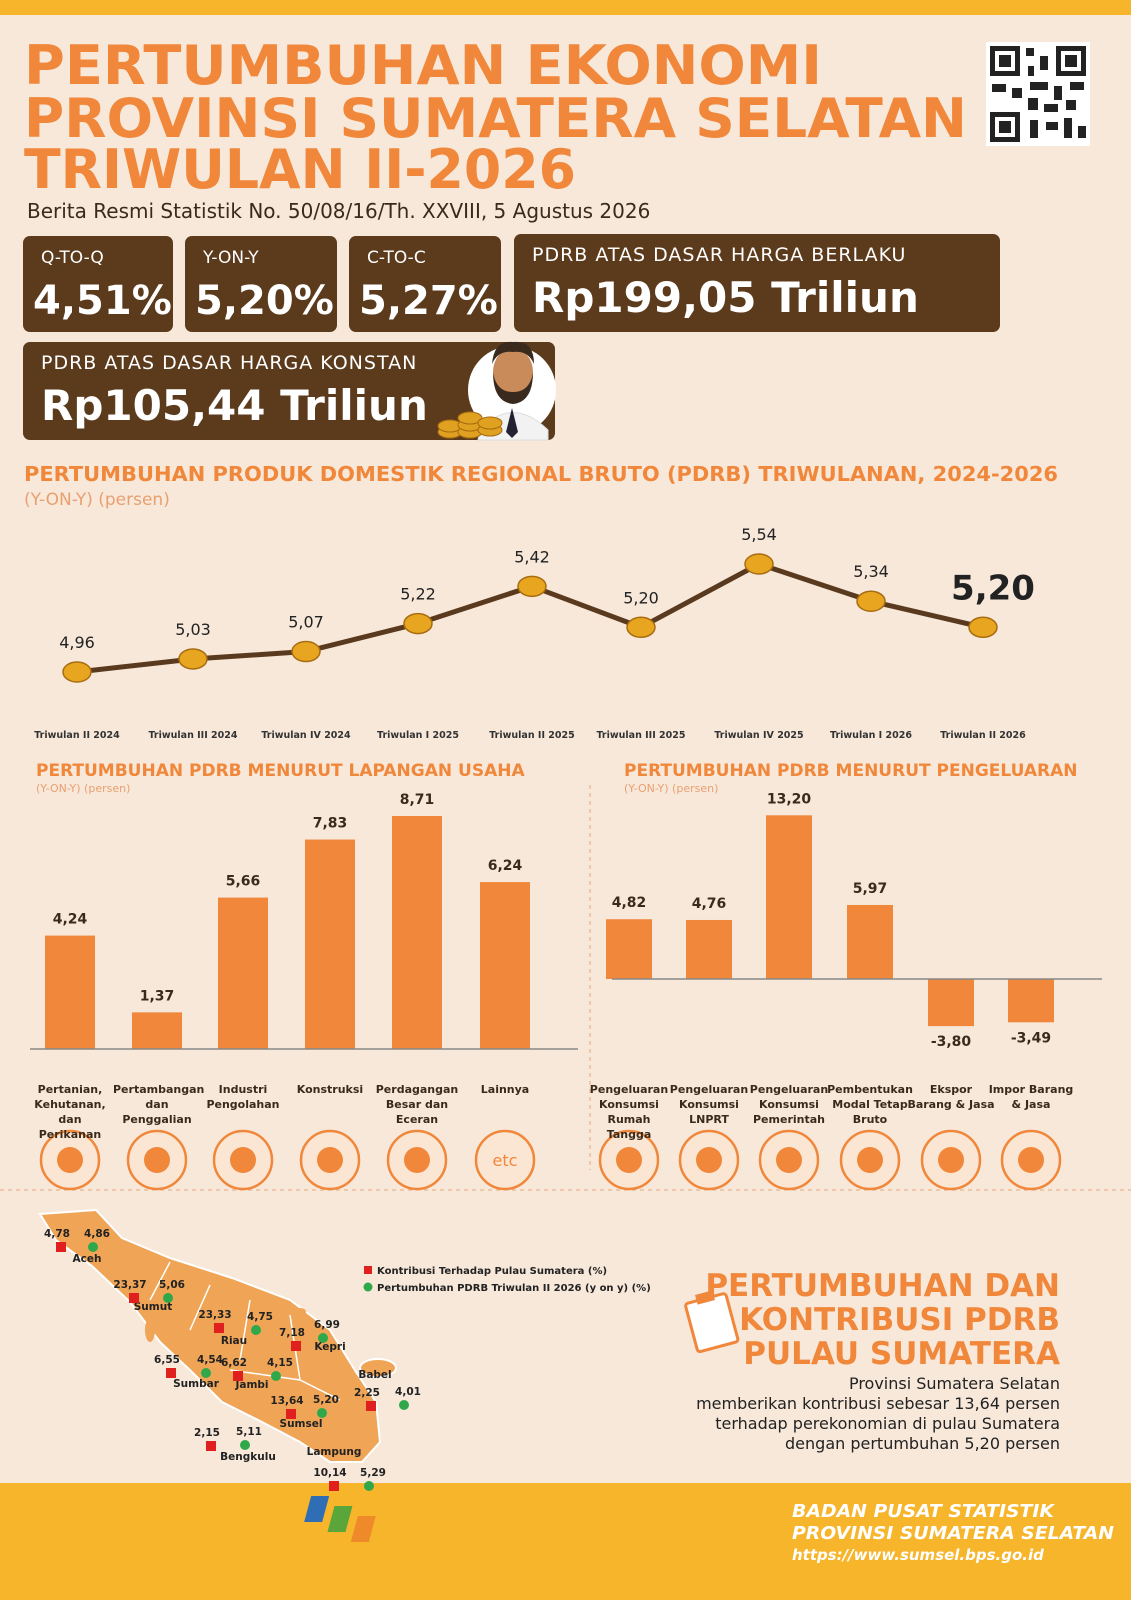  What do you see at coordinates (230, 258) in the screenshot?
I see `card-label: Y-ON-Y` at bounding box center [230, 258].